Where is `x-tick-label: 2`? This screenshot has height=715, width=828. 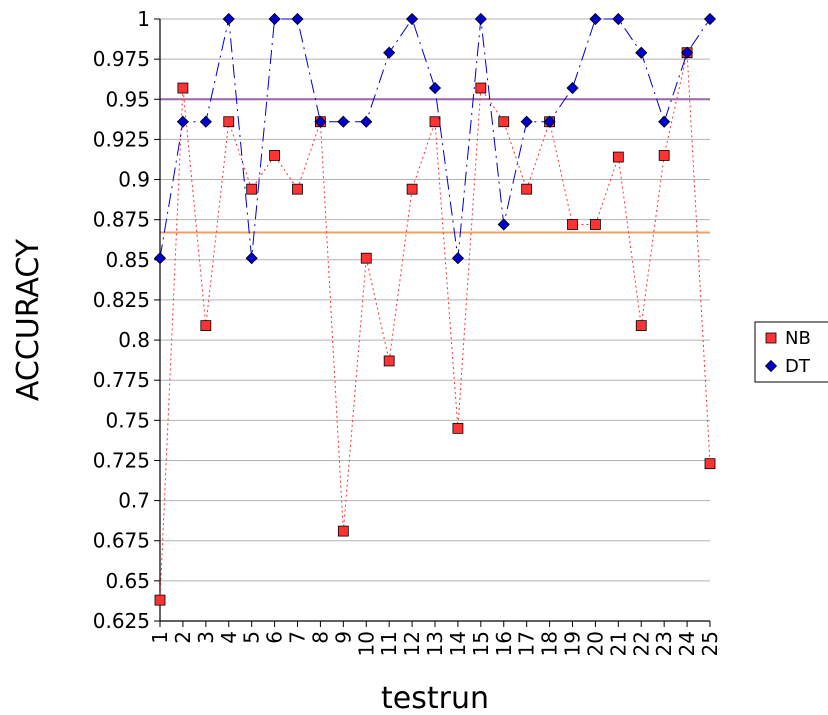 x-tick-label: 2 is located at coordinates (183, 637).